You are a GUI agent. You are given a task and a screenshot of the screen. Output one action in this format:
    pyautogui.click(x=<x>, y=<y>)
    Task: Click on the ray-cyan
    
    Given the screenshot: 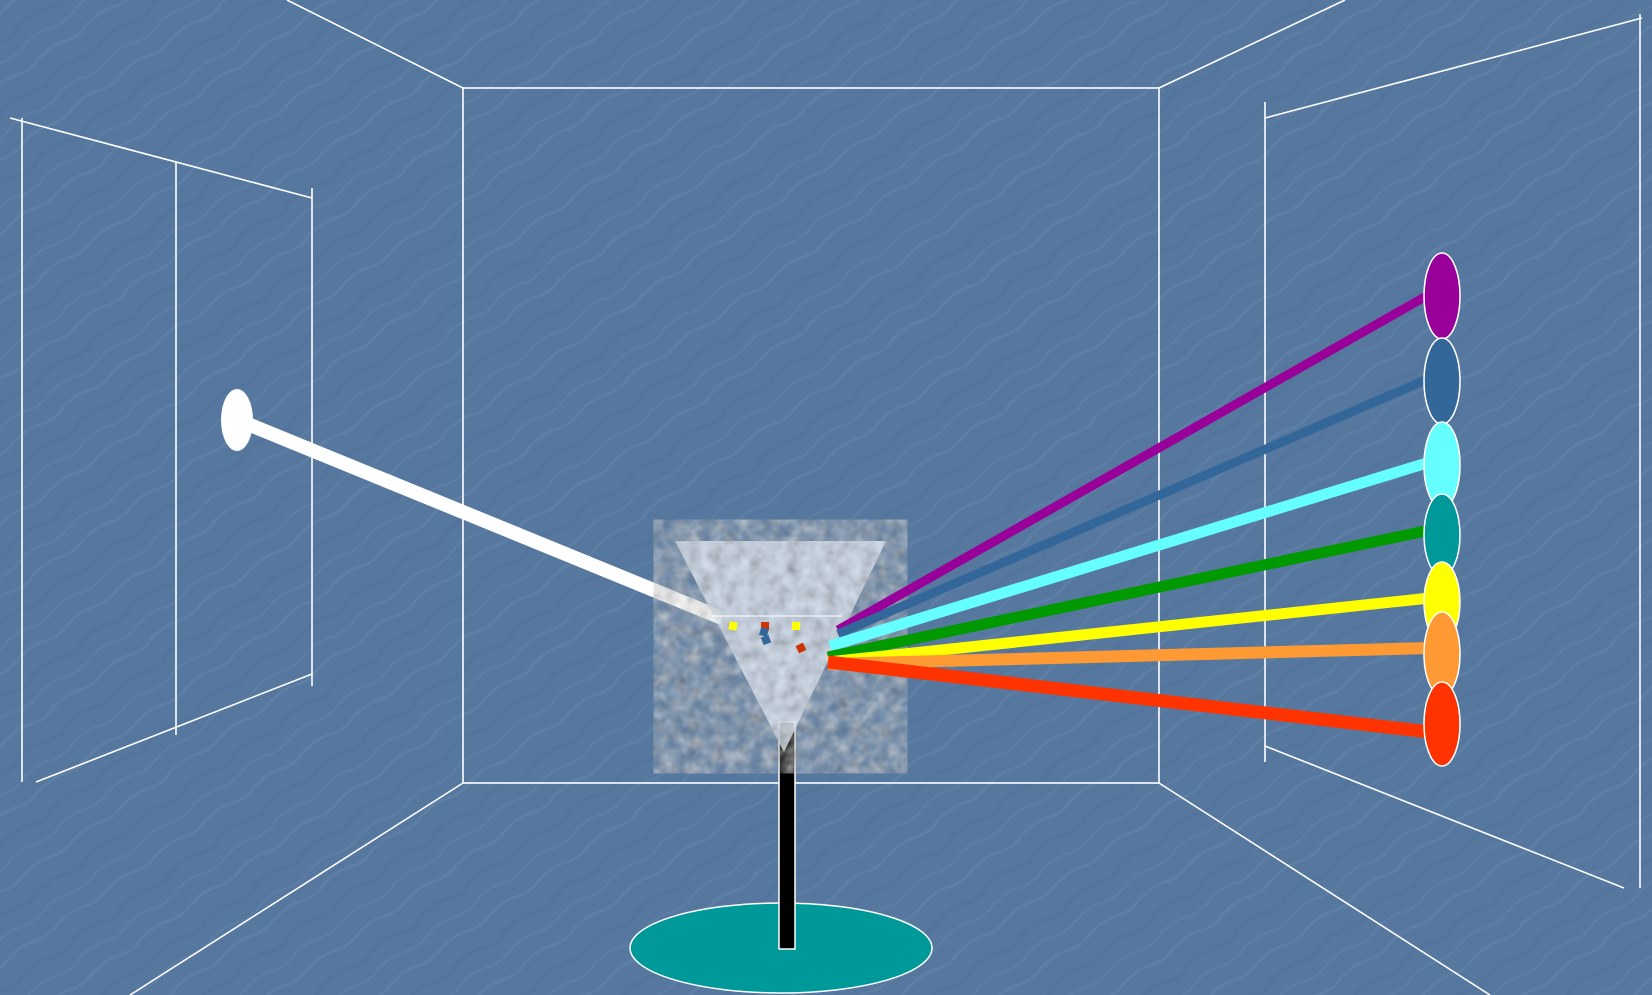 What is the action you would take?
    pyautogui.click(x=1130, y=554)
    